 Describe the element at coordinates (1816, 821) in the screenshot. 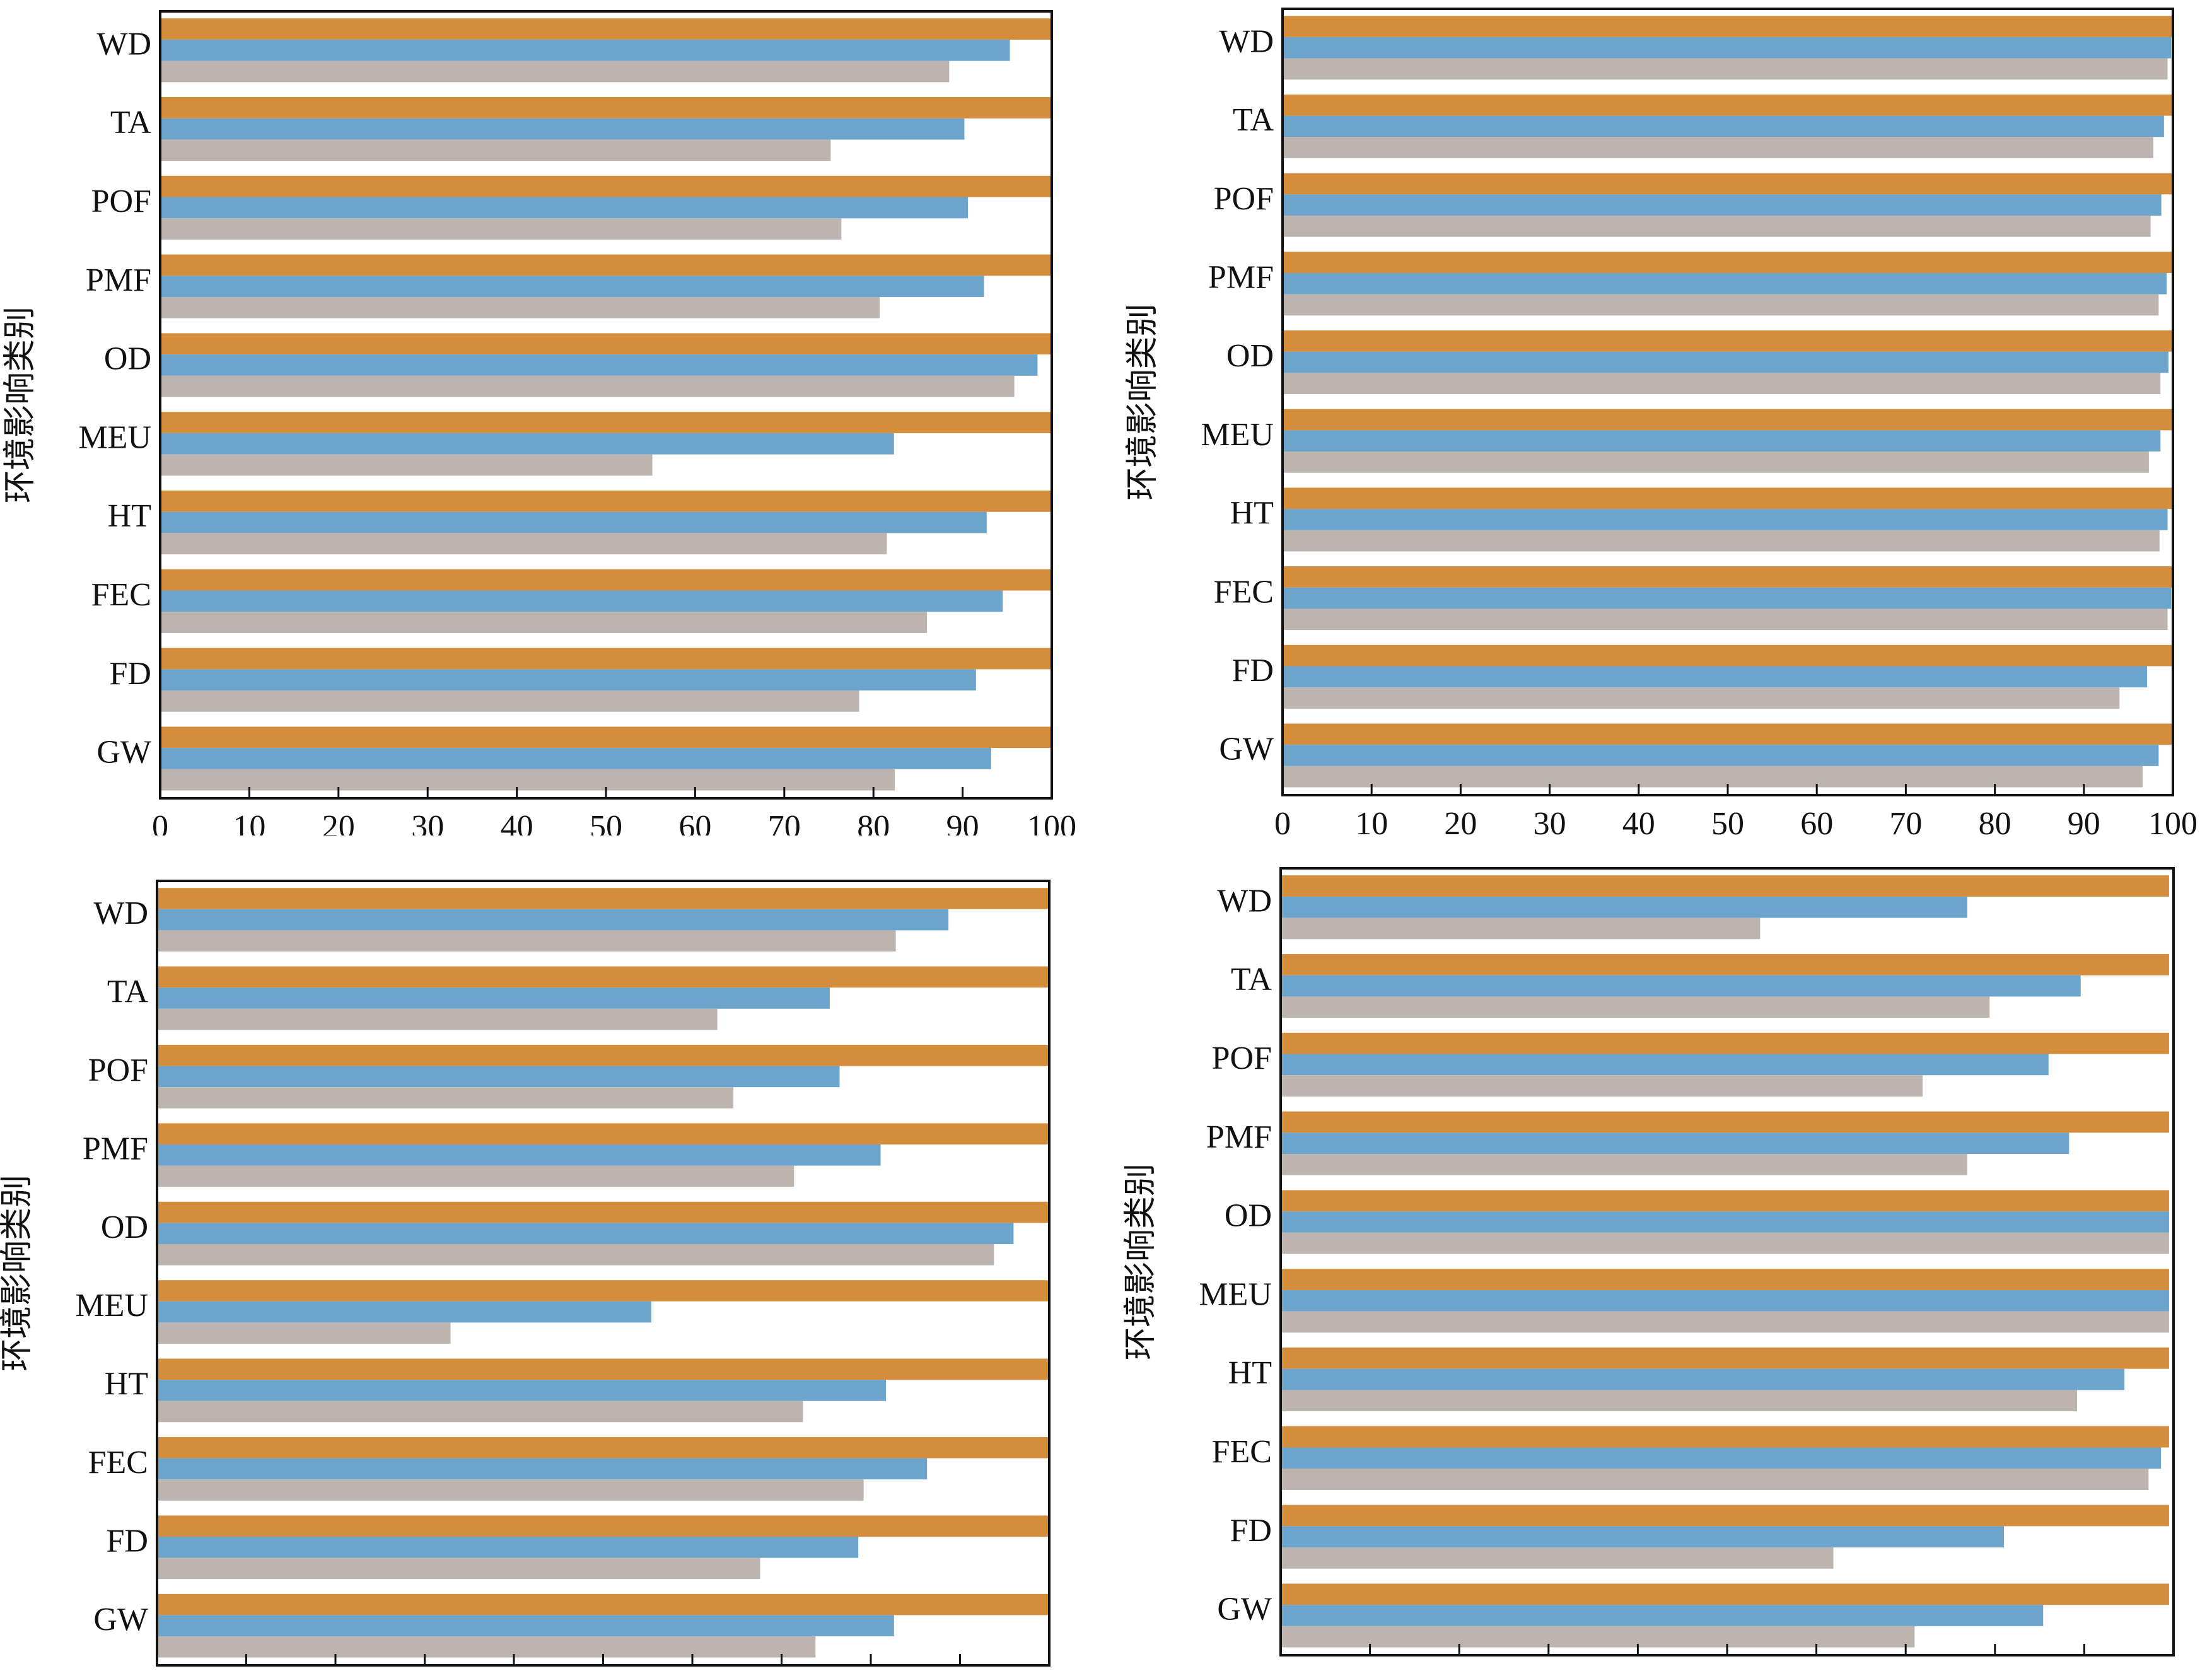

I see `x-tick-label: 60` at that location.